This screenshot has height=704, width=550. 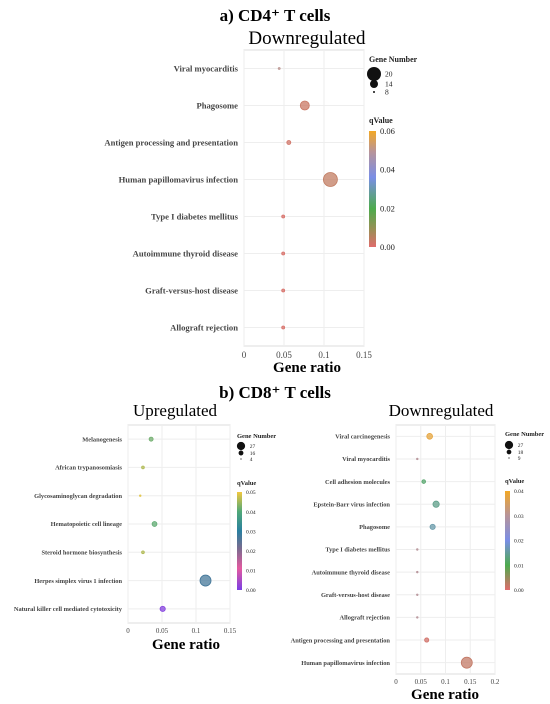 I want to click on x-tick-labels: 0 0.05 0.1 0.15 0.2, so click(x=447, y=682).